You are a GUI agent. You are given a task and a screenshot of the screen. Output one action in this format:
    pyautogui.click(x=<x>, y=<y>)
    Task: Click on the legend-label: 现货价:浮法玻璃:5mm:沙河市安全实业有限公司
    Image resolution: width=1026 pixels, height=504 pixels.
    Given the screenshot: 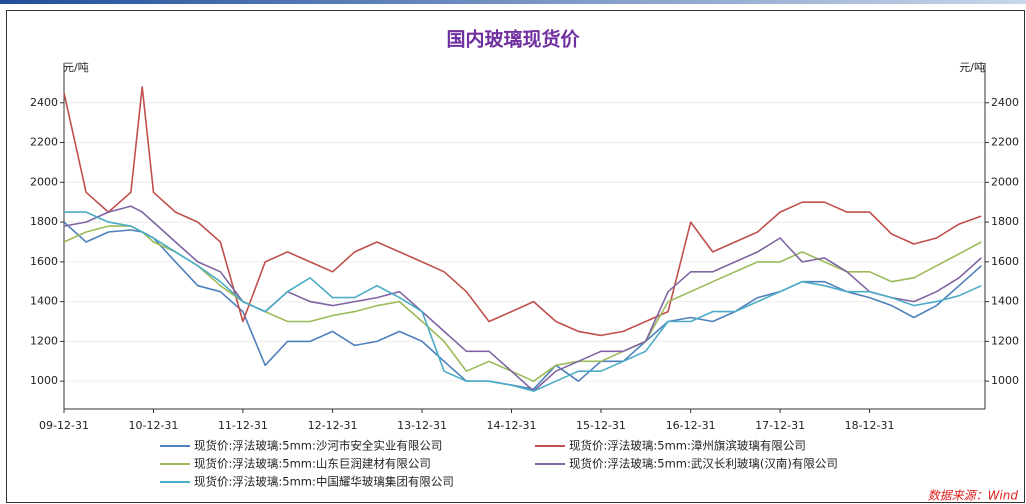 What is the action you would take?
    pyautogui.click(x=318, y=446)
    